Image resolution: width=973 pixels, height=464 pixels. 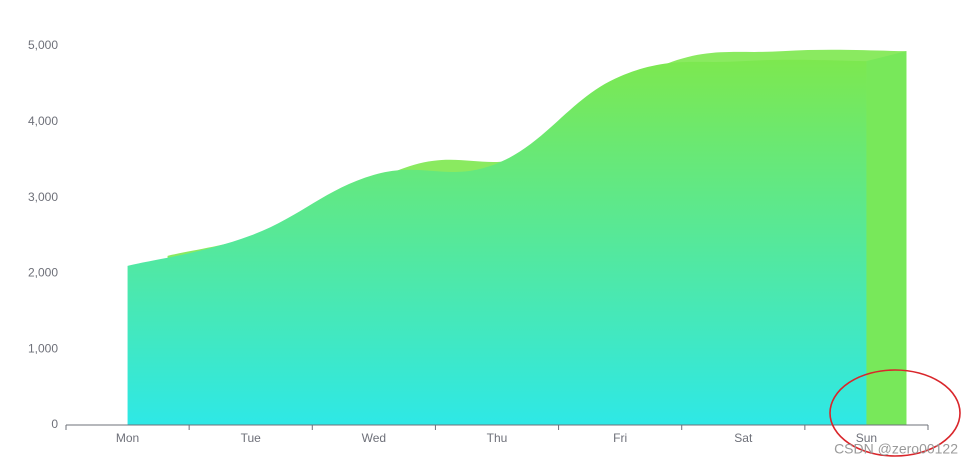 What do you see at coordinates (43, 348) in the screenshot?
I see `y-tick-label: 1,000` at bounding box center [43, 348].